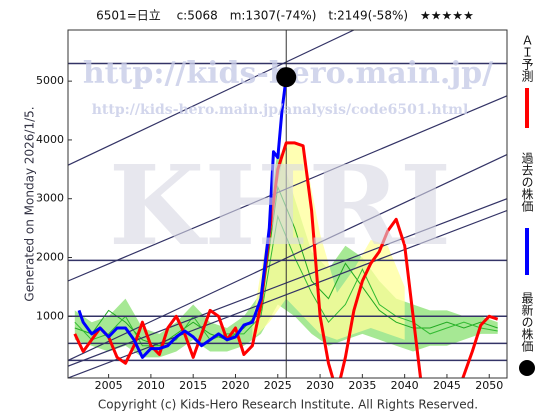 The height and width of the screenshot is (420, 560). What do you see at coordinates (527, 322) in the screenshot?
I see `legend-label: 最新の株価` at bounding box center [527, 322].